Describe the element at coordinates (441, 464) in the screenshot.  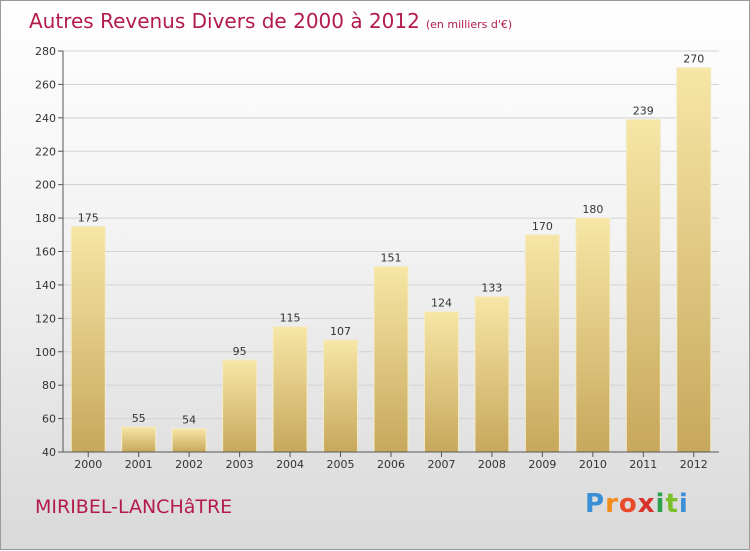
I see `x-tick-label: 2007` at that location.